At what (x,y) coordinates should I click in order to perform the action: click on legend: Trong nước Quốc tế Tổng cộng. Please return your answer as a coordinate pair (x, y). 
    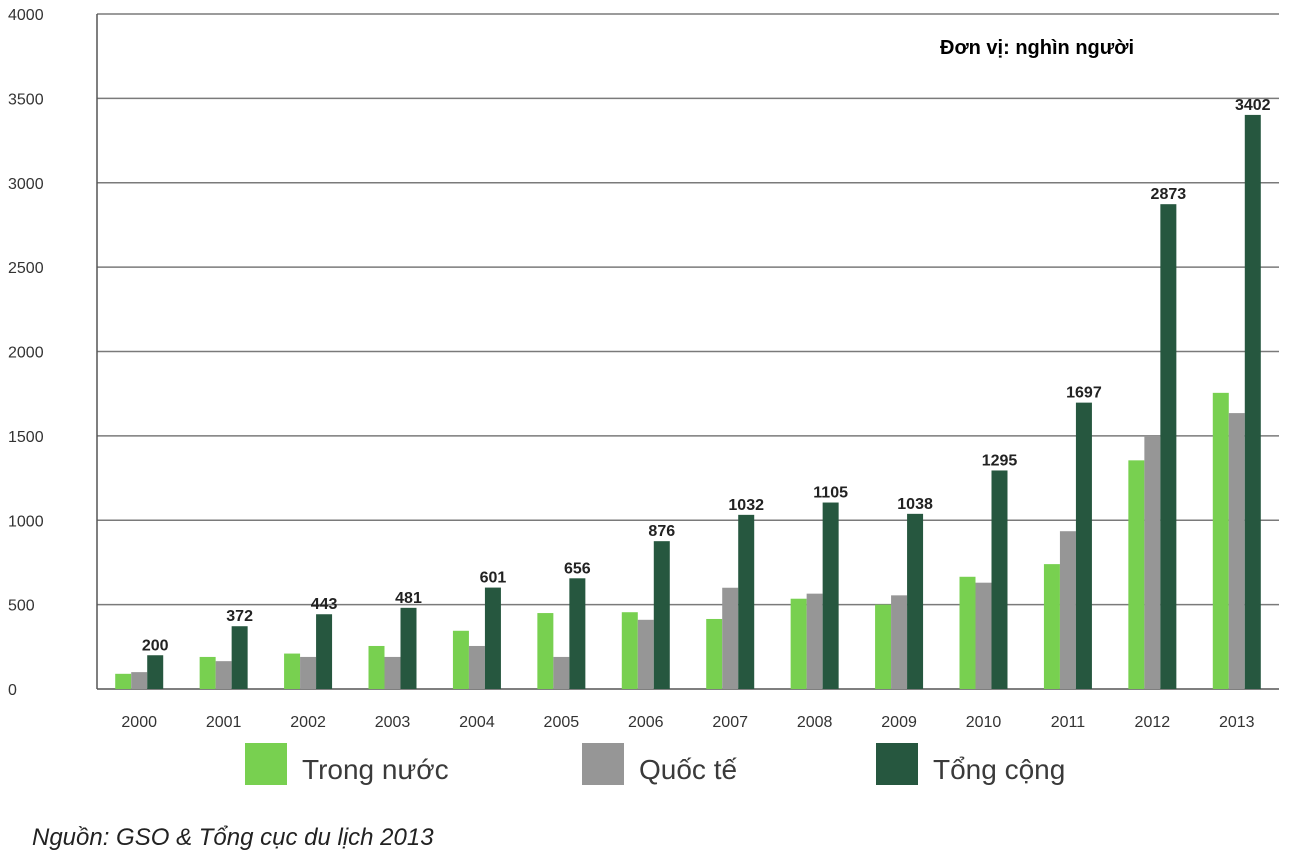
    Looking at the image, I should click on (655, 764).